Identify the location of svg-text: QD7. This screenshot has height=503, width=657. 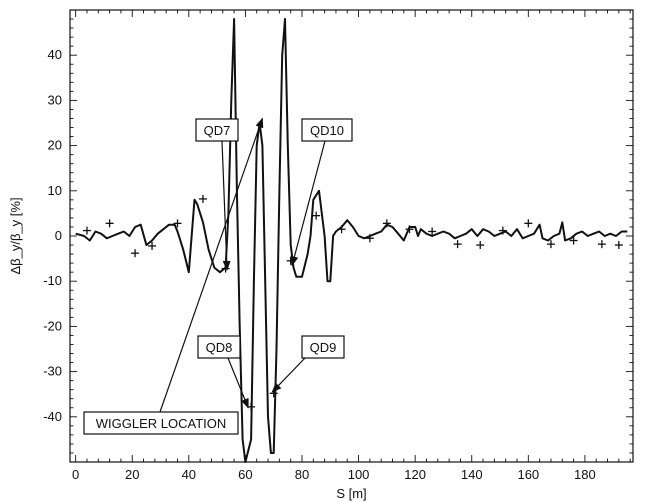
(217, 130).